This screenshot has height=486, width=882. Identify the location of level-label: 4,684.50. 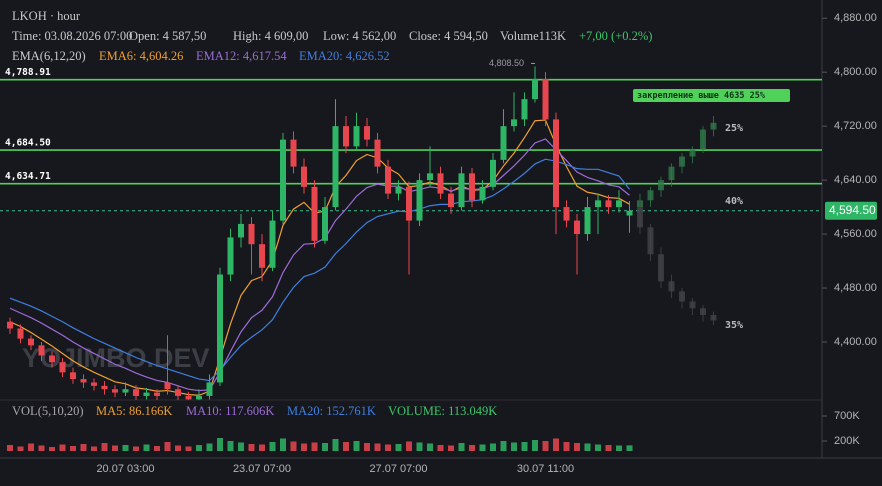
(28, 143).